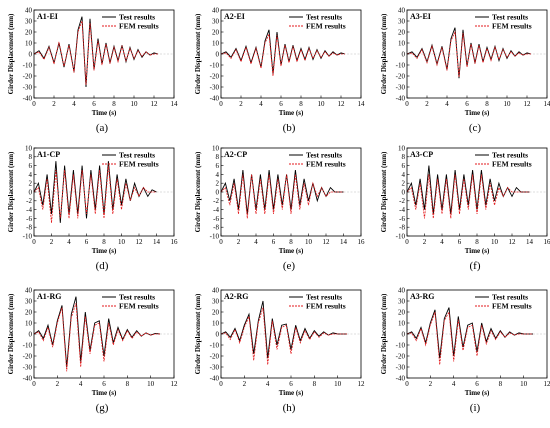 Image resolution: width=550 pixels, height=428 pixels. Describe the element at coordinates (102, 408) in the screenshot. I see `panel-caption: (g)` at that location.